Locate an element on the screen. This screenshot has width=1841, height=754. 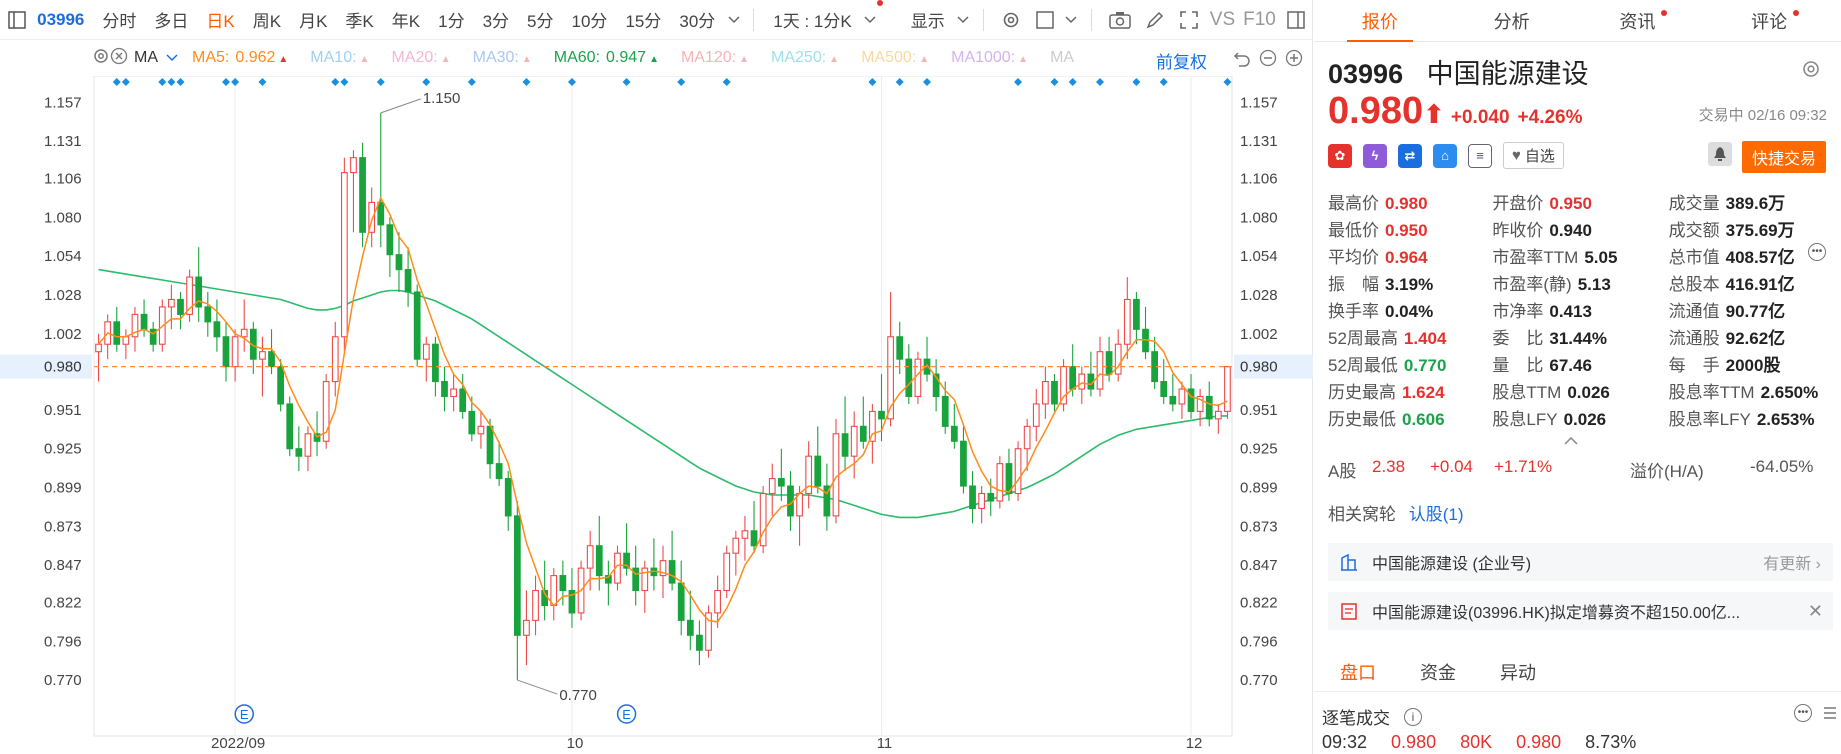
ma-item: MA1000: ▲ is located at coordinates (989, 58).